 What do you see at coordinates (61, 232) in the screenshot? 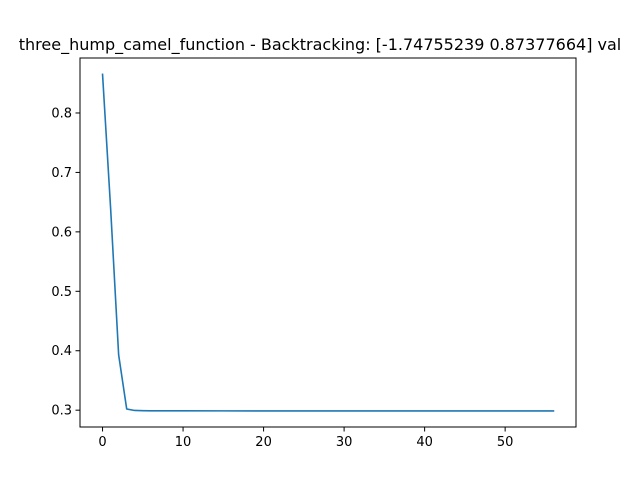
I see `y-tick-label: 0.6` at bounding box center [61, 232].